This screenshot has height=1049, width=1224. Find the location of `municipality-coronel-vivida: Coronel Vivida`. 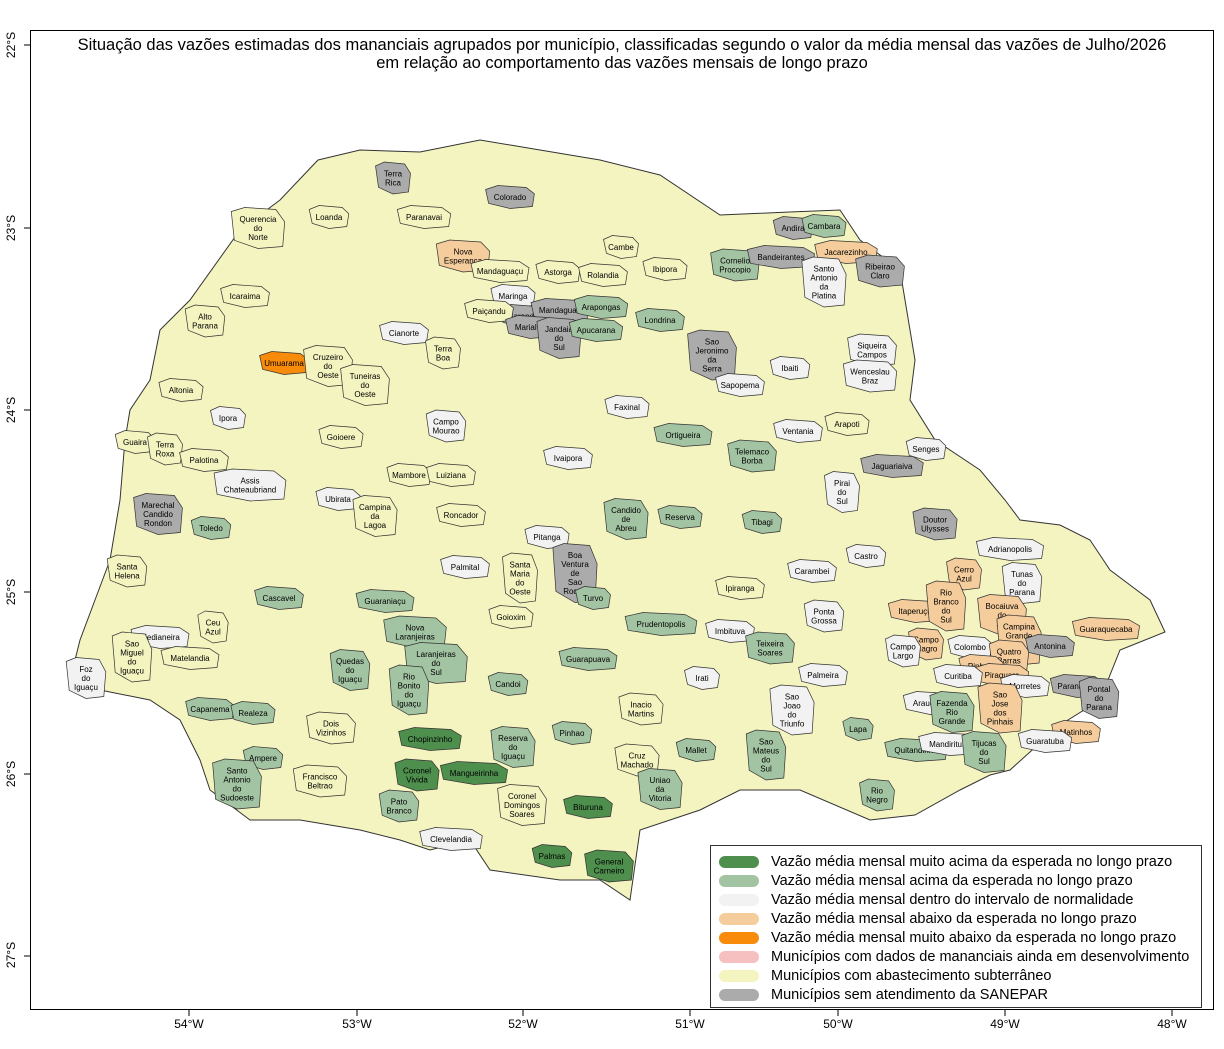

municipality-coronel-vivida: Coronel Vivida is located at coordinates (417, 775).